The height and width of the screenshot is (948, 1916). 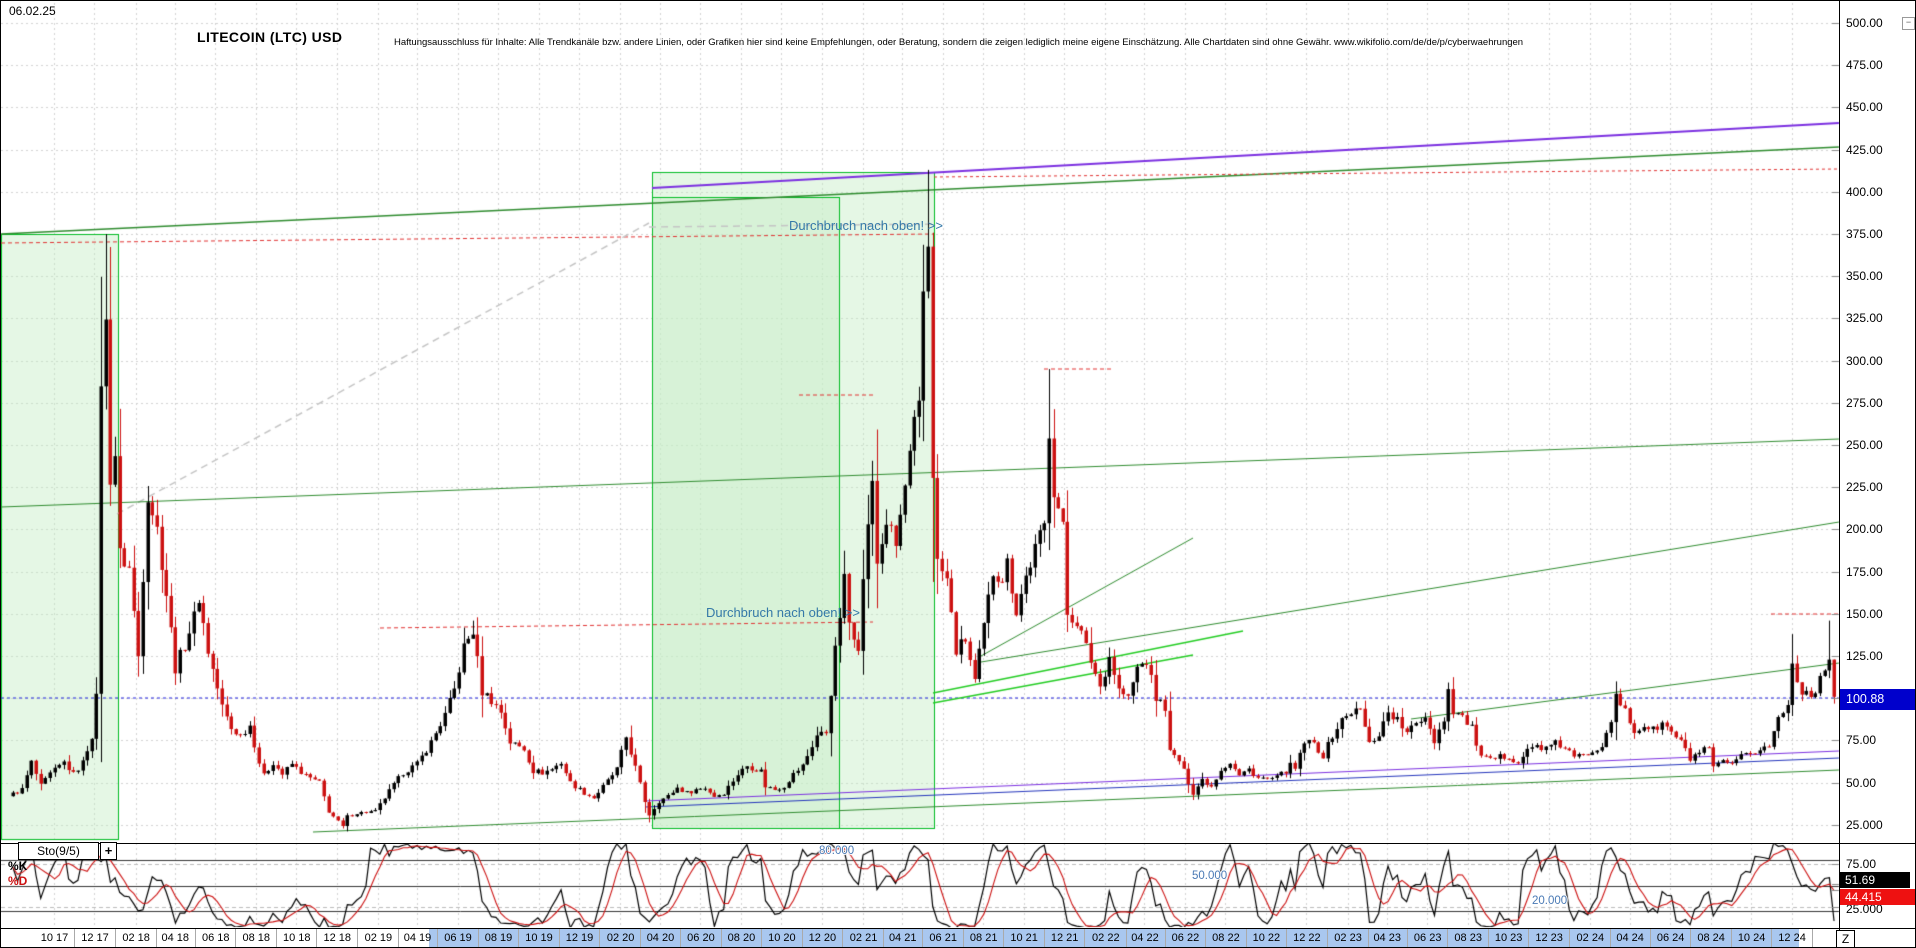 I want to click on sto-level-80-label: 80.000, so click(x=837, y=851).